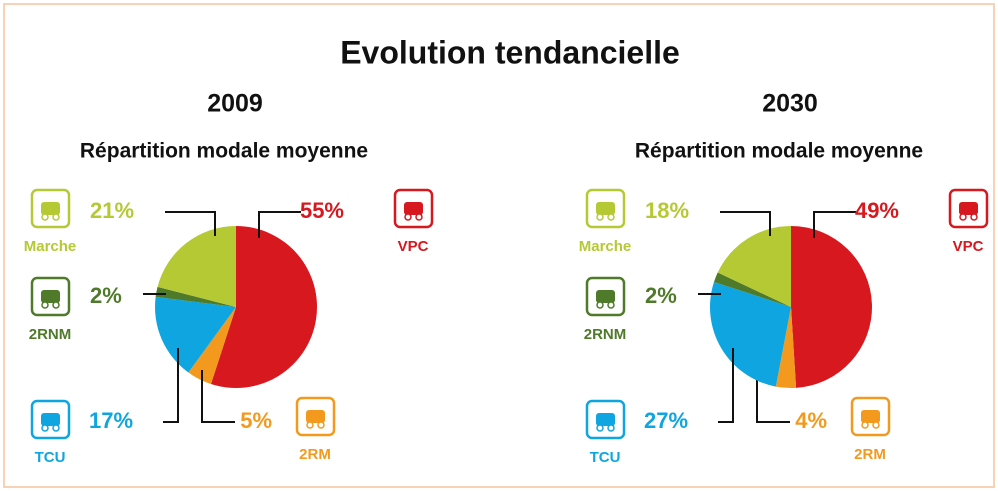 This screenshot has width=998, height=491. Describe the element at coordinates (235, 104) in the screenshot. I see `chart-title: 2009` at that location.